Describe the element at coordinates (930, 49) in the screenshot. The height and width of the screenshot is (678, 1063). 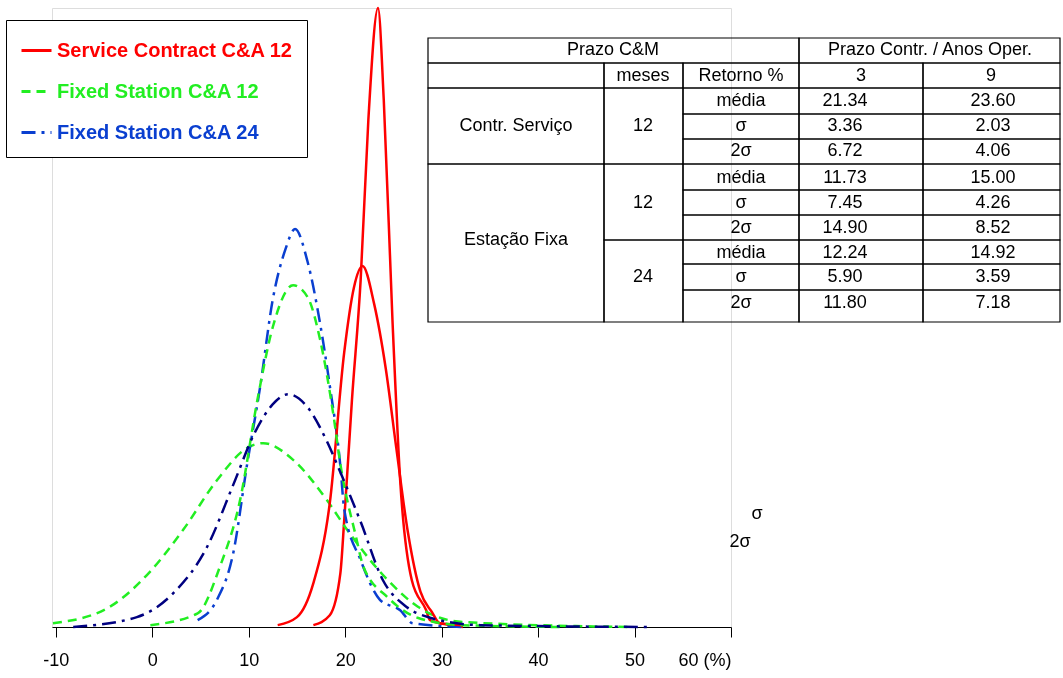
I see `text: Prazo Contr. / Anos Oper.` at that location.